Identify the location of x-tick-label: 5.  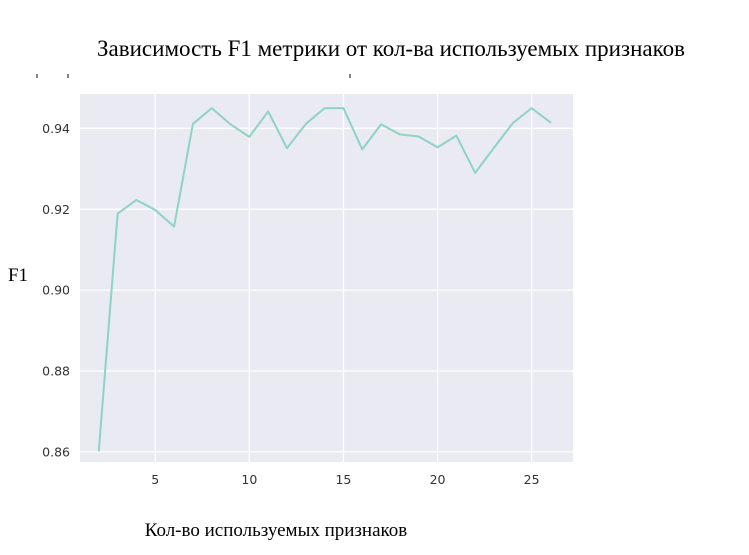
(155, 479).